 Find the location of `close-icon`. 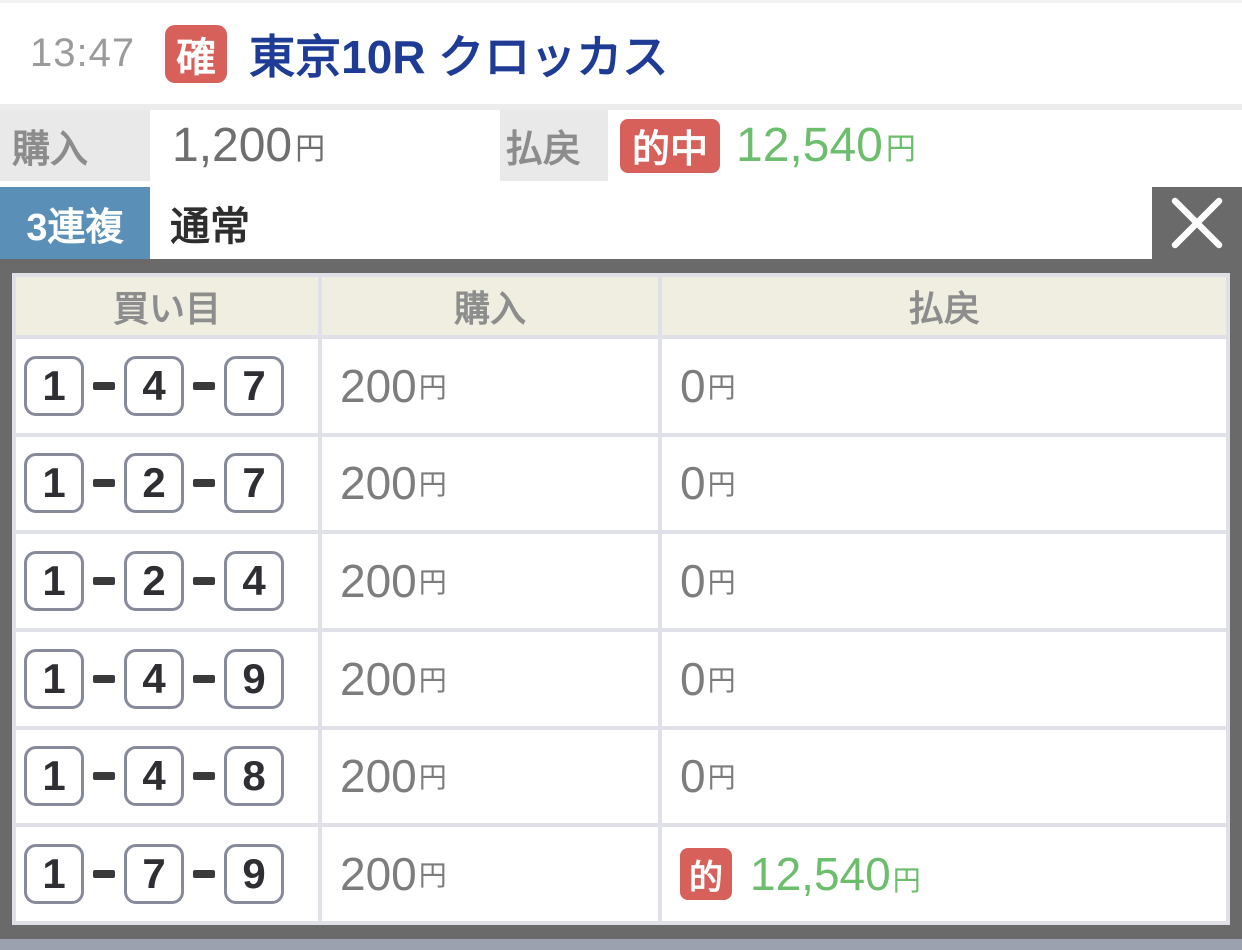

close-icon is located at coordinates (1197, 223).